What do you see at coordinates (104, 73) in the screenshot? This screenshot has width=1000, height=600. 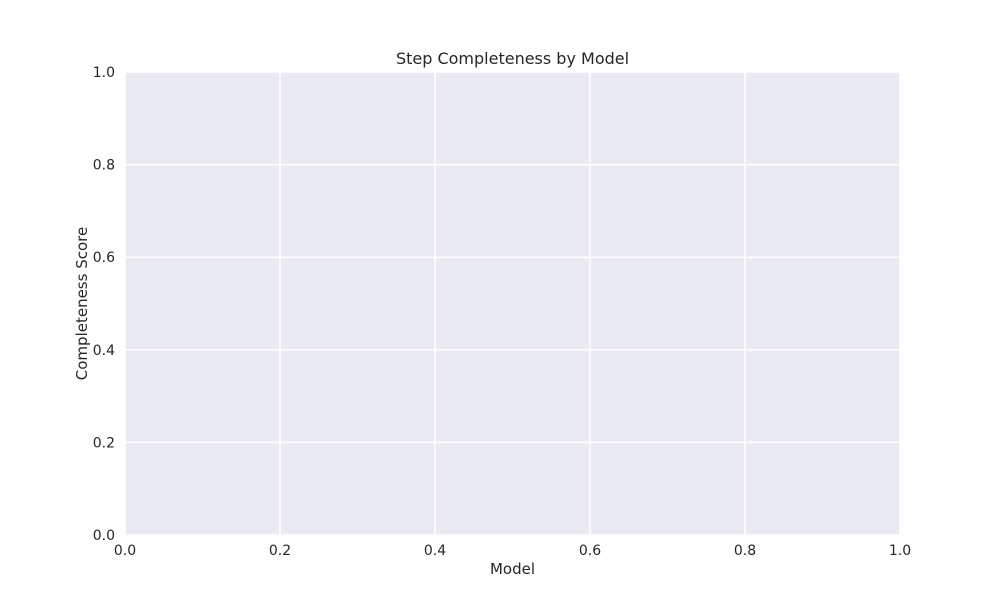 I see `y-tick-label: 1.0` at bounding box center [104, 73].